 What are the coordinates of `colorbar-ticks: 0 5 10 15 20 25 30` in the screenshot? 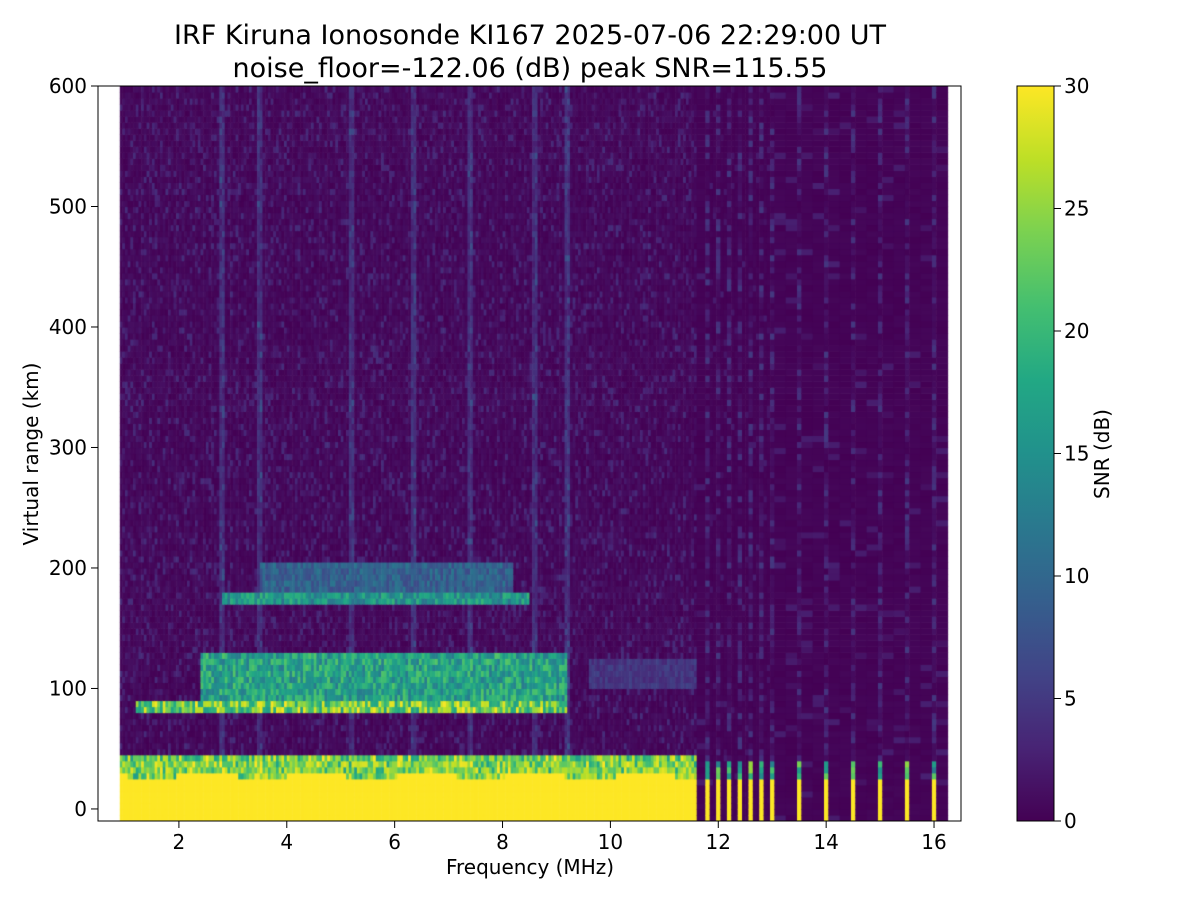 It's located at (1071, 453).